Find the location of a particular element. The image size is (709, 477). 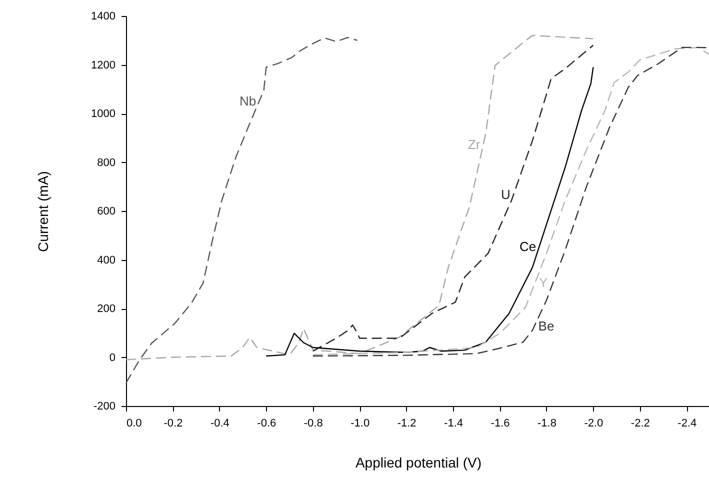

x-tick-label: -1.0 is located at coordinates (360, 424).